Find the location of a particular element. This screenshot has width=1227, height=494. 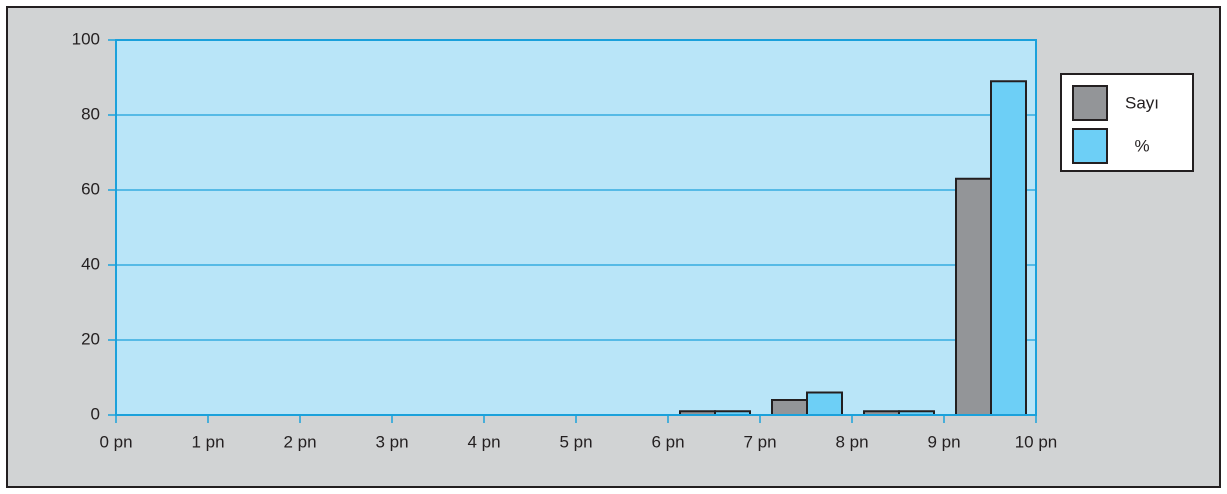

x-tick-label: 4 pn is located at coordinates (483, 441).